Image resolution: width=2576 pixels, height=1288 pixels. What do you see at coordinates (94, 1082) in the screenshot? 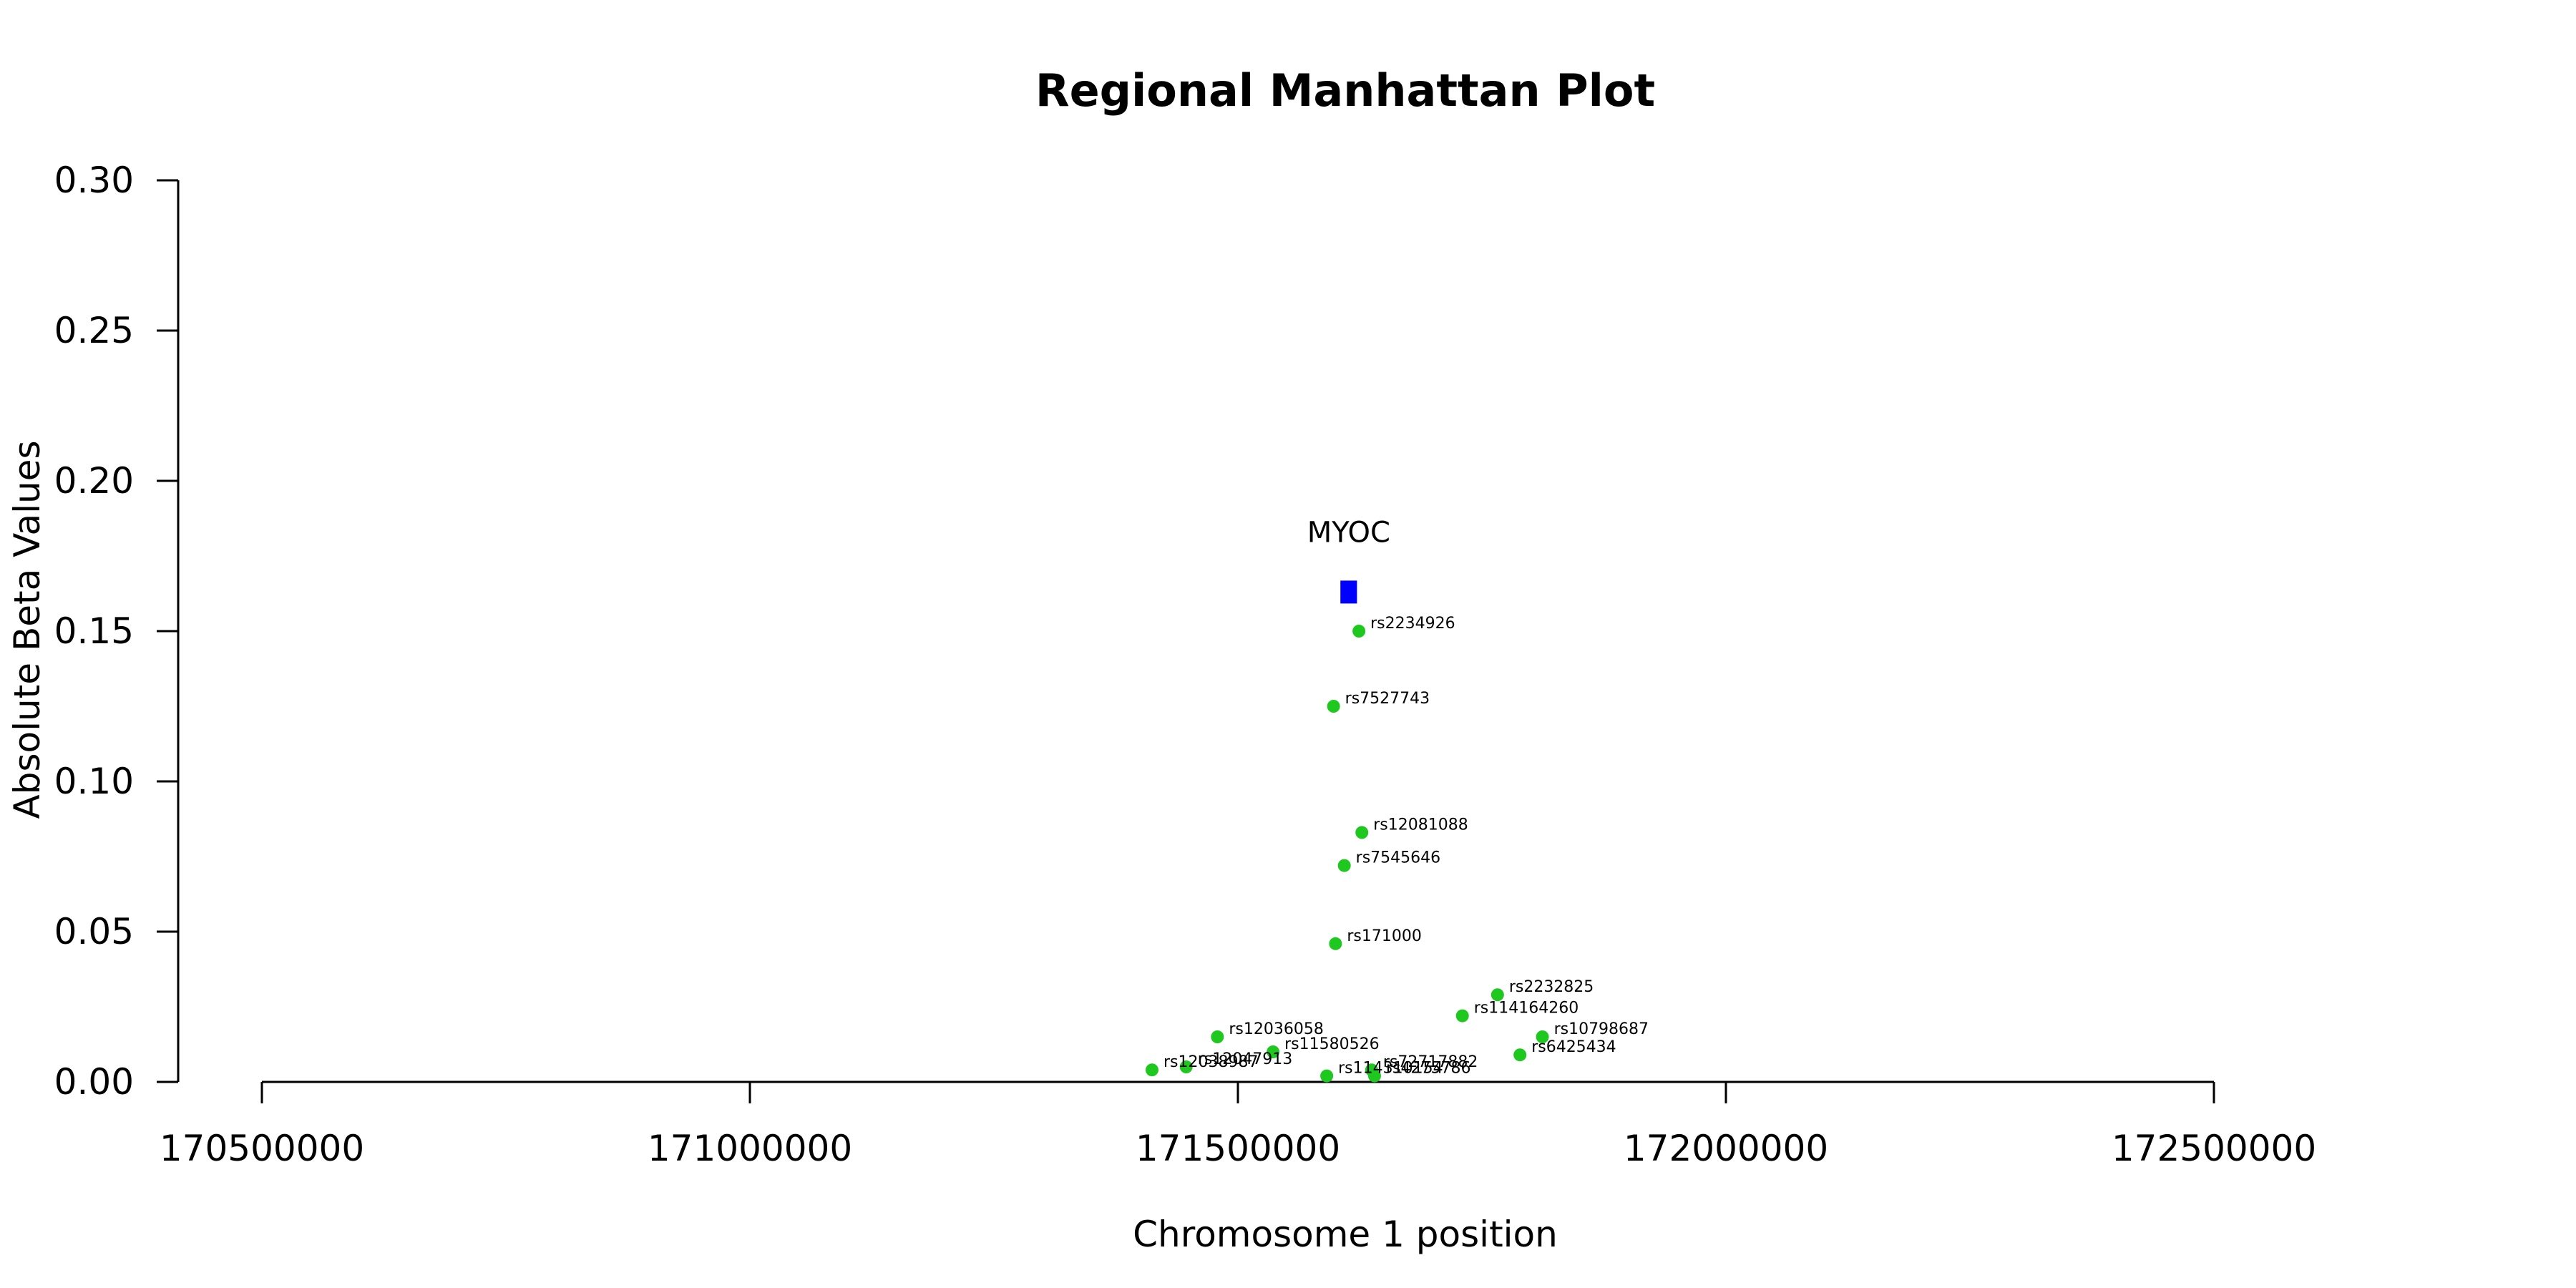
I see `y-tick-label: 0.00` at bounding box center [94, 1082].